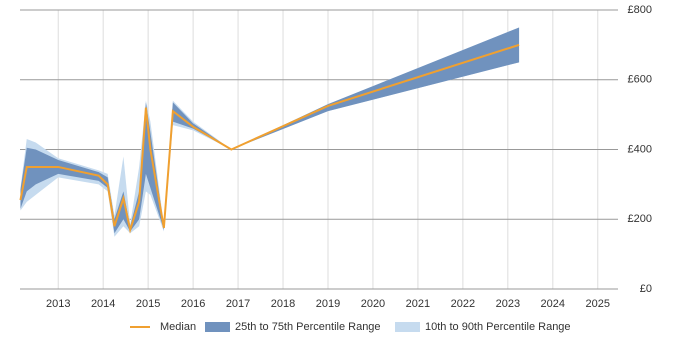 The height and width of the screenshot is (350, 700). What do you see at coordinates (178, 327) in the screenshot?
I see `legend-label: Median` at bounding box center [178, 327].